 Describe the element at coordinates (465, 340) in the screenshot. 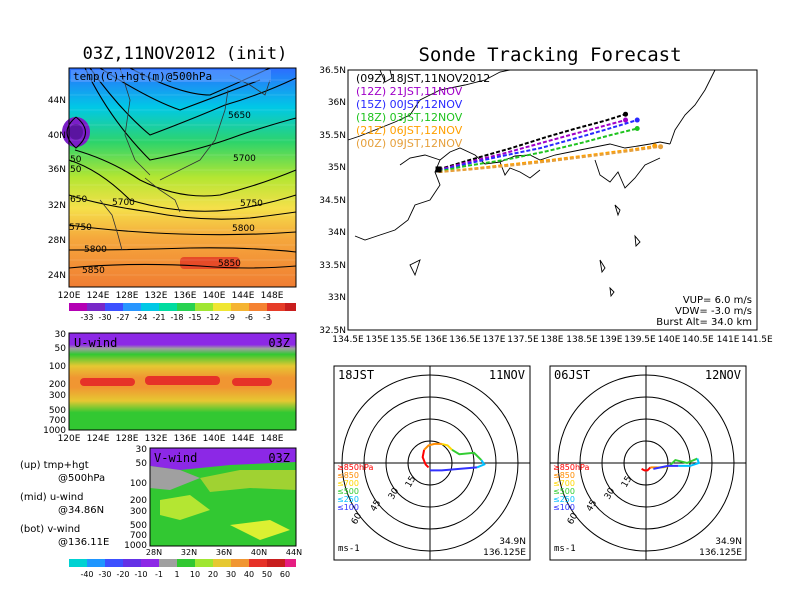

I see `svg-text: 136.5E` at that location.